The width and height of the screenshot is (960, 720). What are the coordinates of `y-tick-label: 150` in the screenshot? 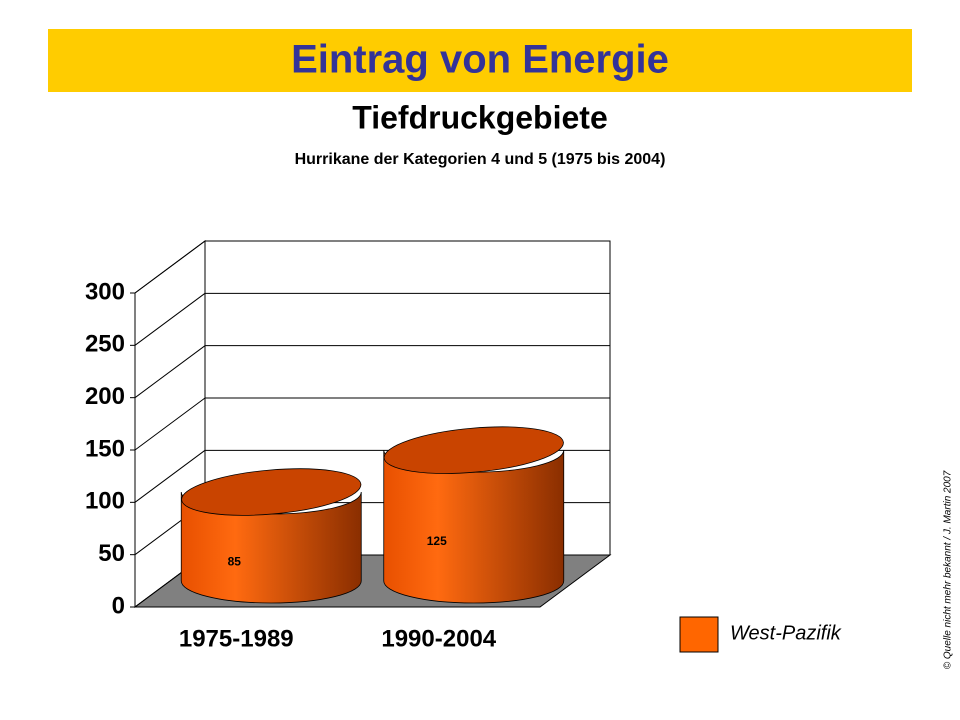 It's located at (105, 448).